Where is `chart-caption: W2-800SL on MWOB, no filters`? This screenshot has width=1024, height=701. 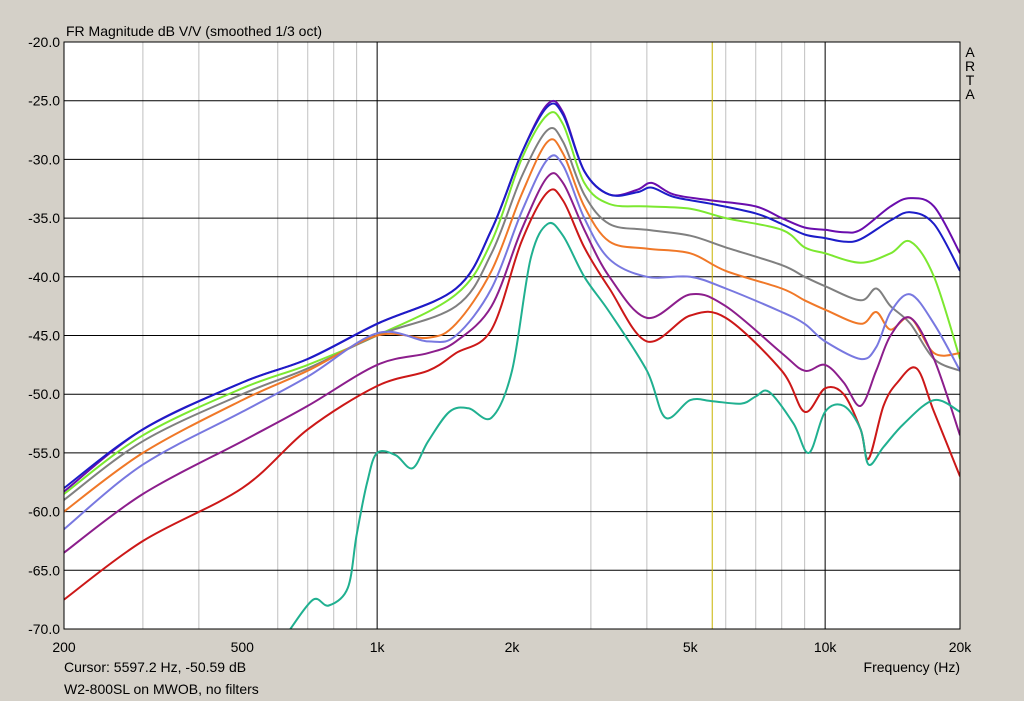 chart-caption: W2-800SL on MWOB, no filters is located at coordinates (161, 689).